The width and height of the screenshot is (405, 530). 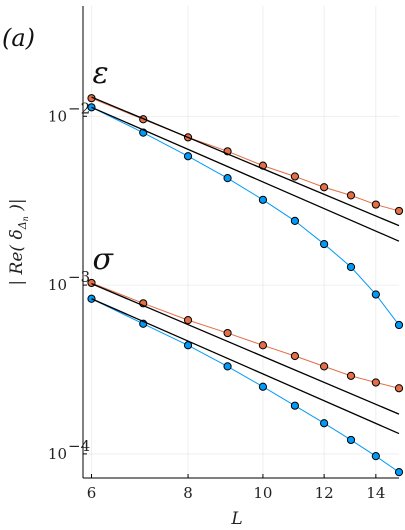 What do you see at coordinates (103, 259) in the screenshot?
I see `group-label: σ` at bounding box center [103, 259].